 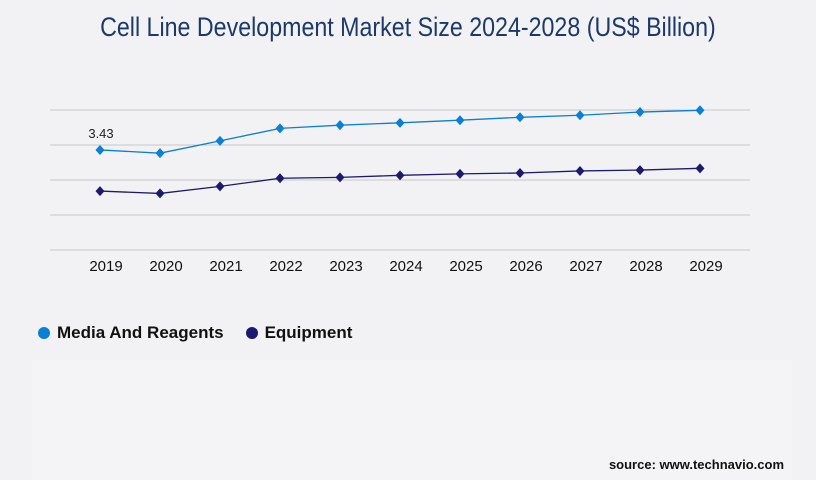 I want to click on legend: Media And Reagents Equipment, so click(x=195, y=333).